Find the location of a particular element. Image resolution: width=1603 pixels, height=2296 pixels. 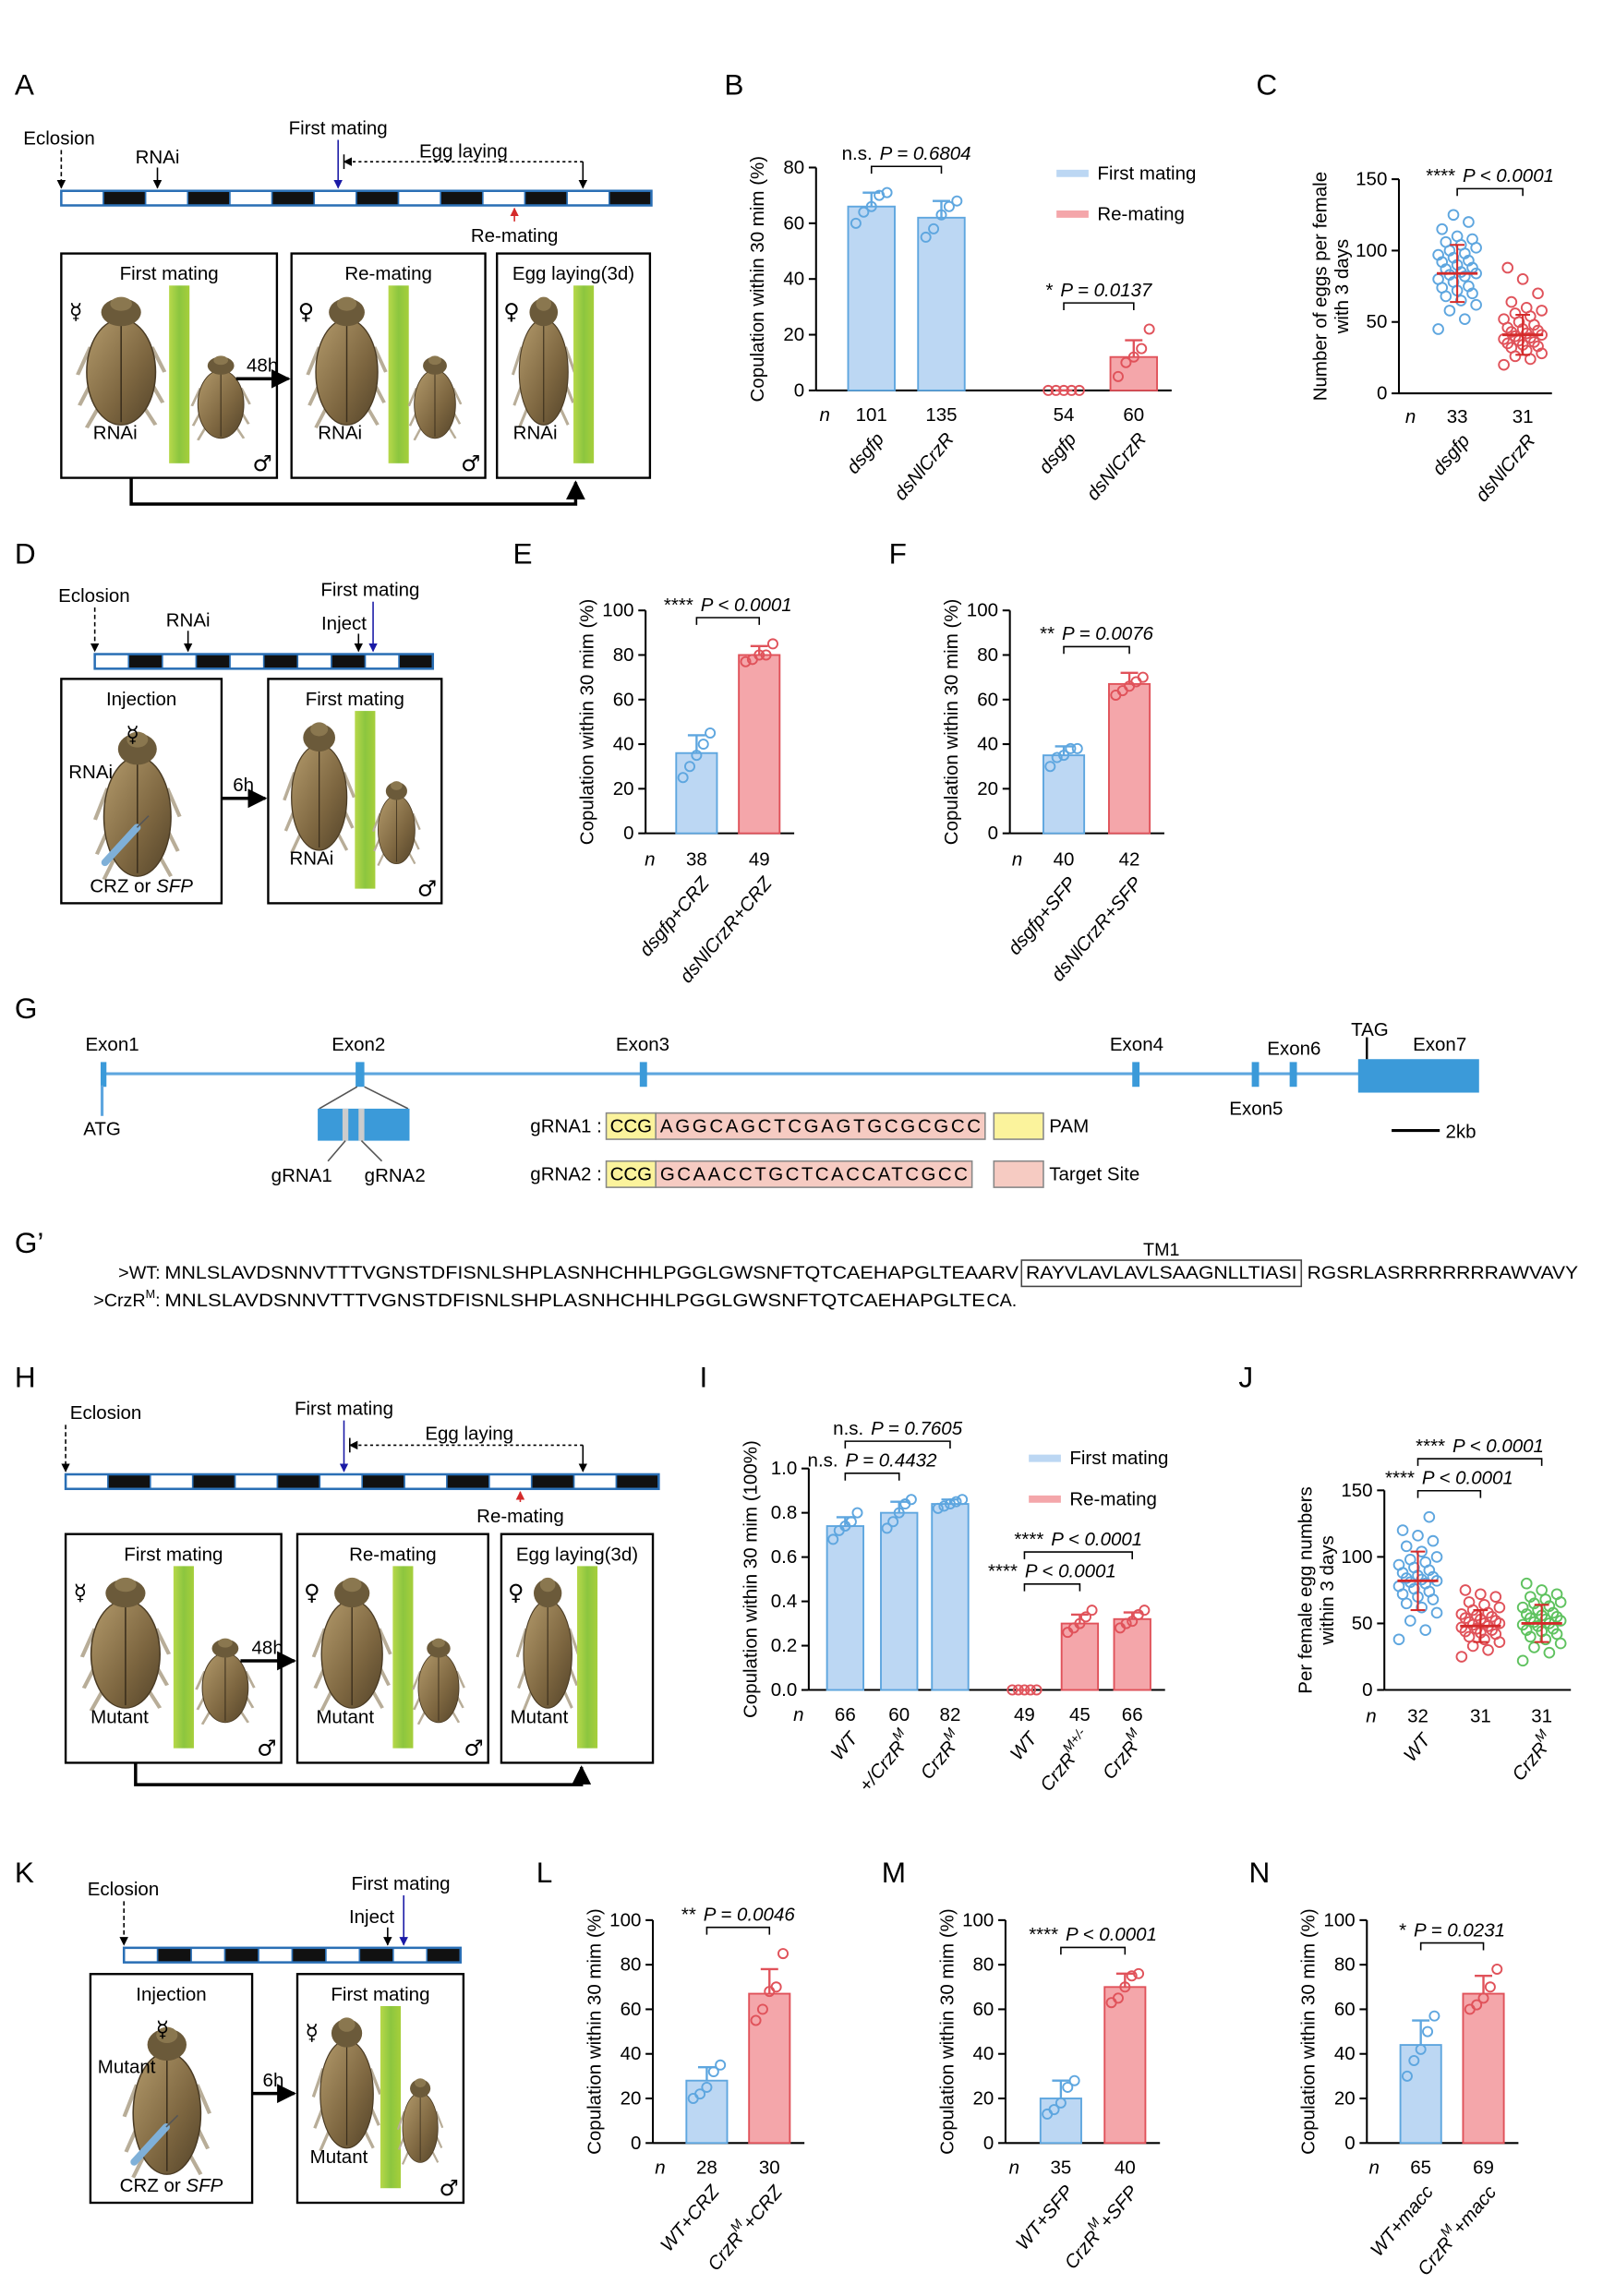

female-symbol: ♀ is located at coordinates (311, 1592).